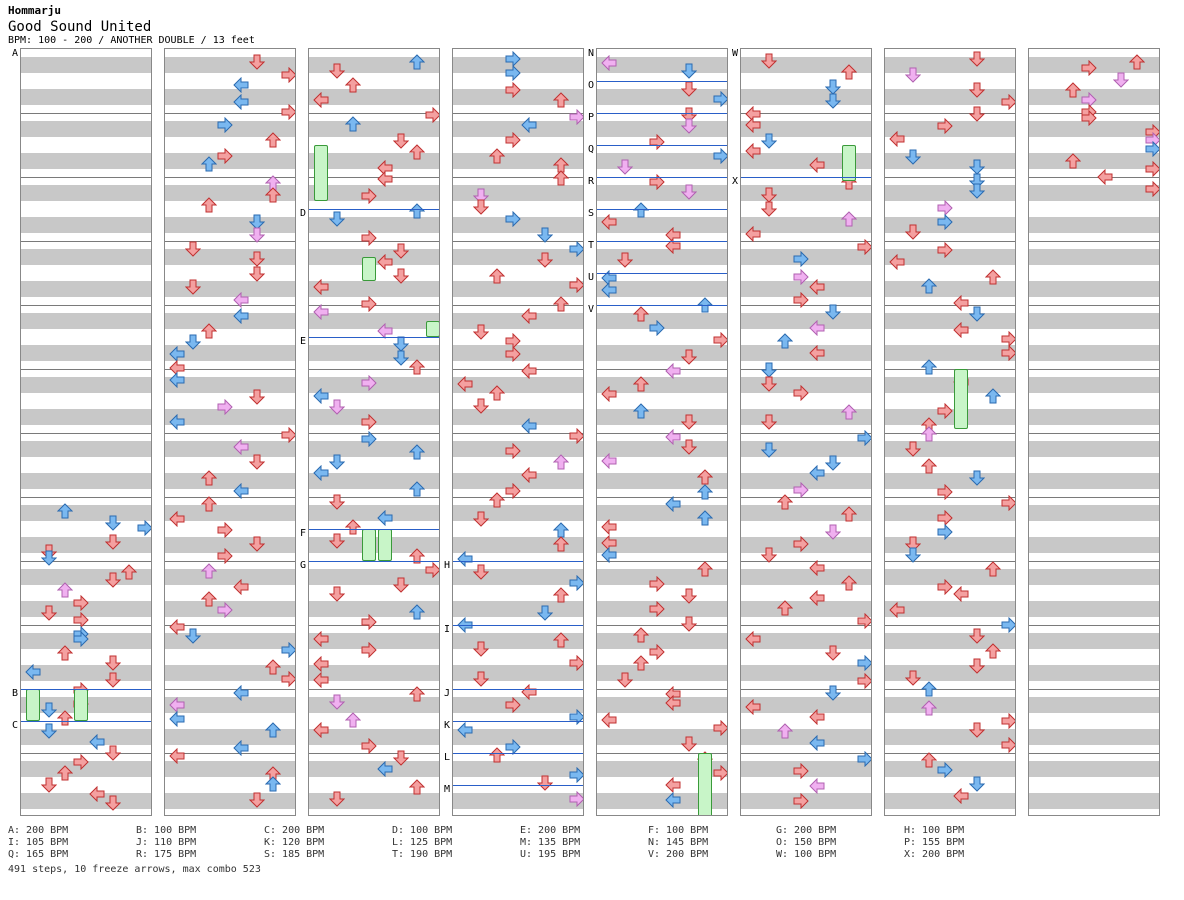 This screenshot has width=1184, height=900. I want to click on bpm-segment-label: G, so click(302, 565).